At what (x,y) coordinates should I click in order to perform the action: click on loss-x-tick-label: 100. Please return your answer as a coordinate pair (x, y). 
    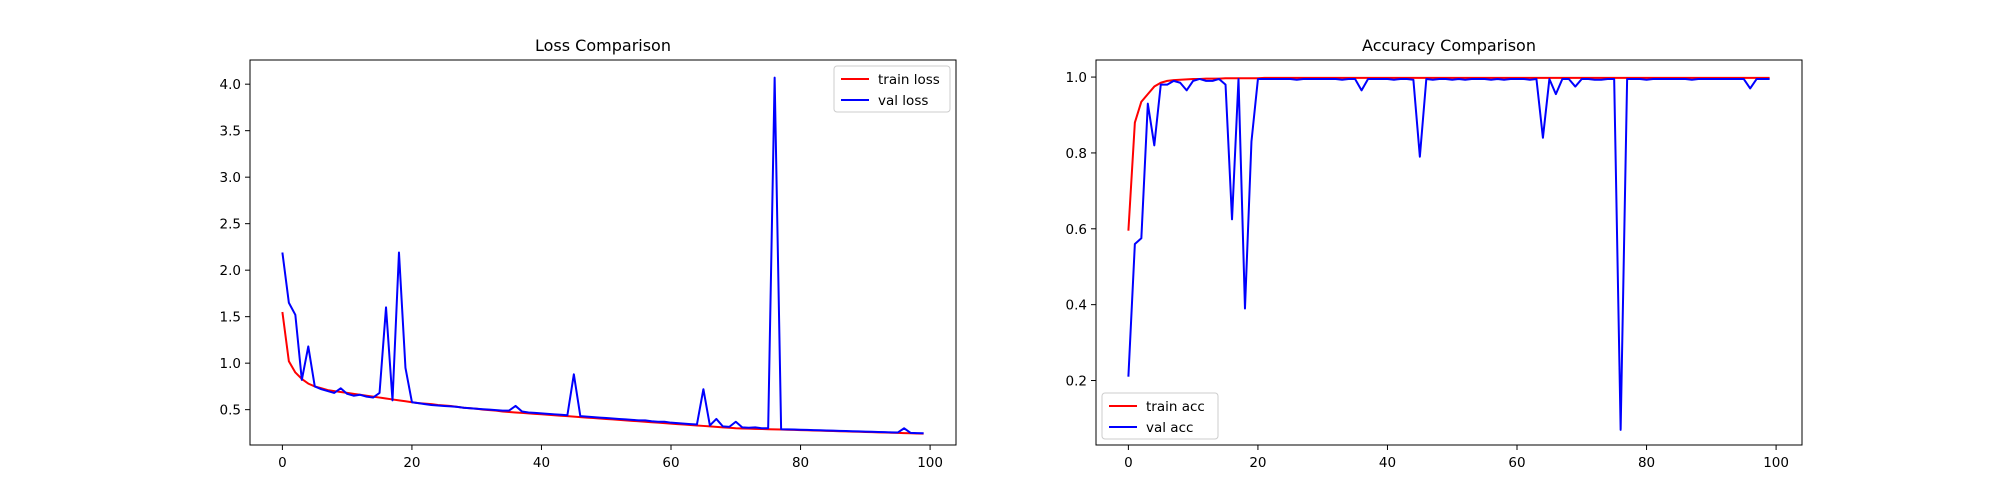
    Looking at the image, I should click on (930, 463).